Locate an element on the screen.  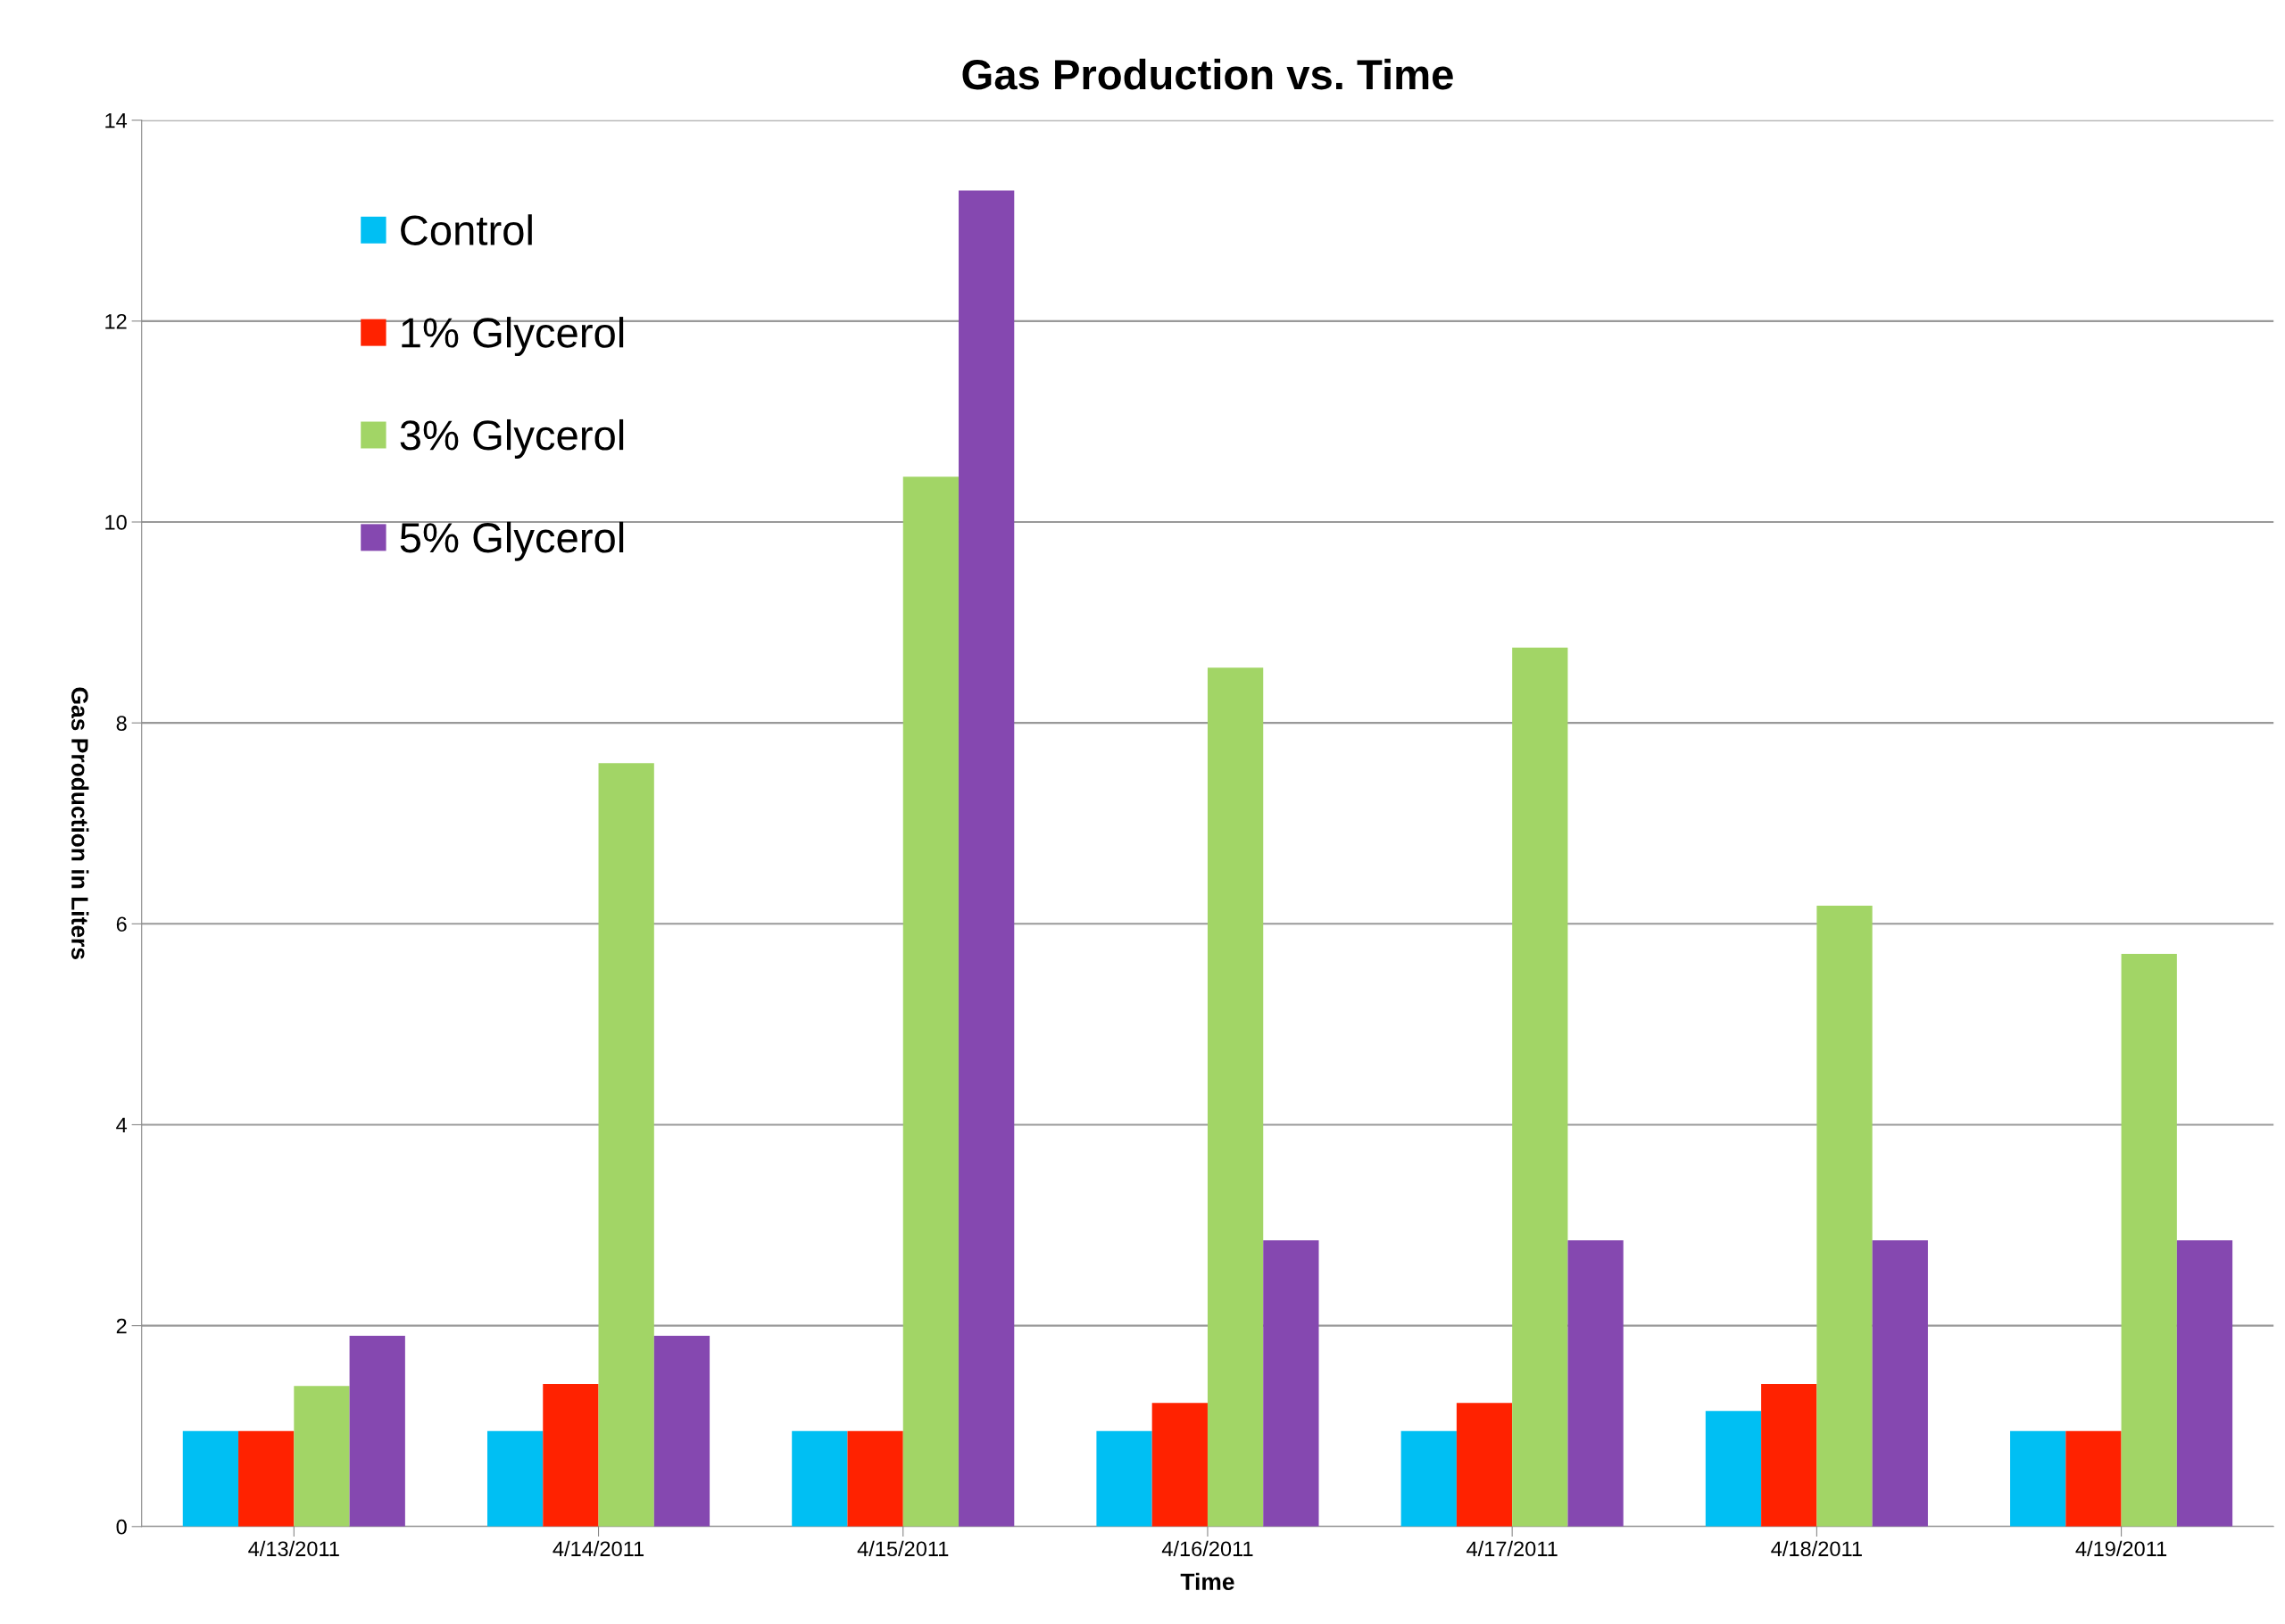
x-tick-label: 4/19/2011 is located at coordinates (2121, 1548).